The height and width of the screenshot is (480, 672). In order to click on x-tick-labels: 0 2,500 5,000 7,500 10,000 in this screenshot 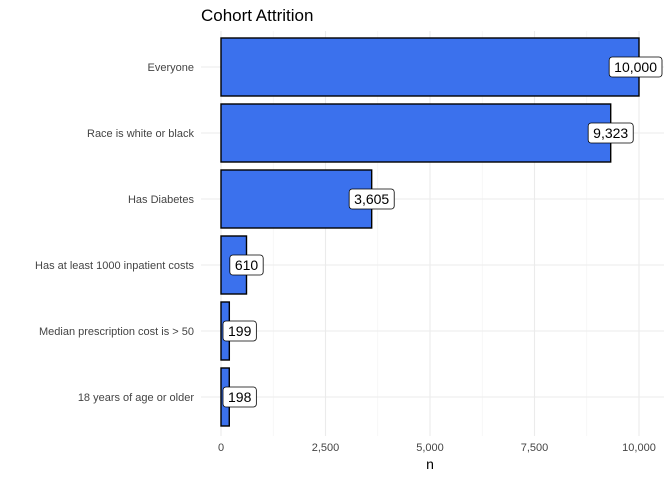, I will do `click(437, 448)`.